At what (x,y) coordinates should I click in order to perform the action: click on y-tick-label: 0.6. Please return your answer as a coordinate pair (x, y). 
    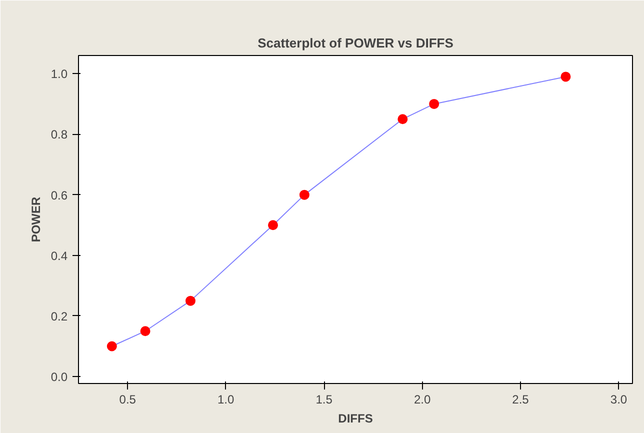
    Looking at the image, I should click on (59, 195).